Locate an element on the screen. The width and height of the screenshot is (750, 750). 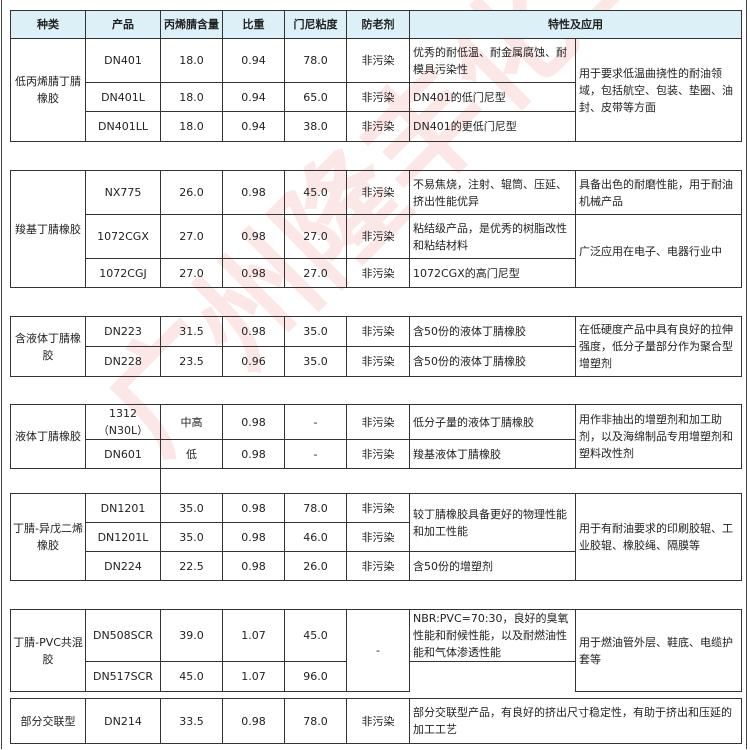
application-cell: 具备出色的耐磨性能，用于耐油机械产品 is located at coordinates (658, 192).